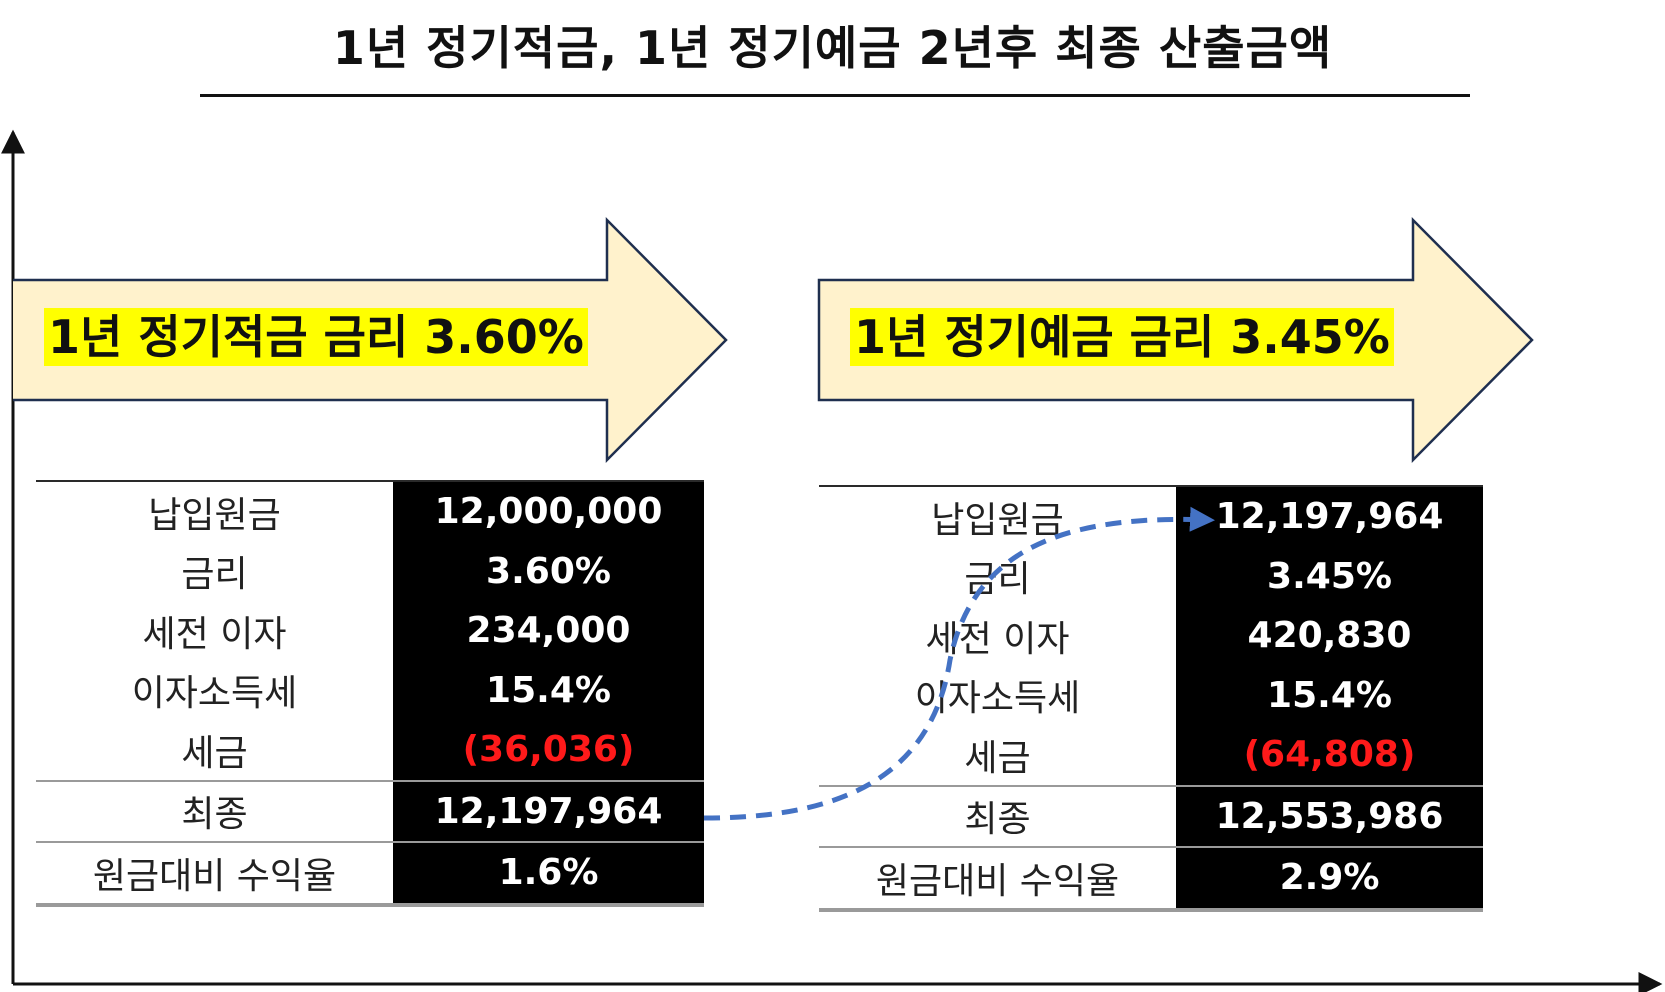  I want to click on row-value: 3.45%, so click(1329, 576).